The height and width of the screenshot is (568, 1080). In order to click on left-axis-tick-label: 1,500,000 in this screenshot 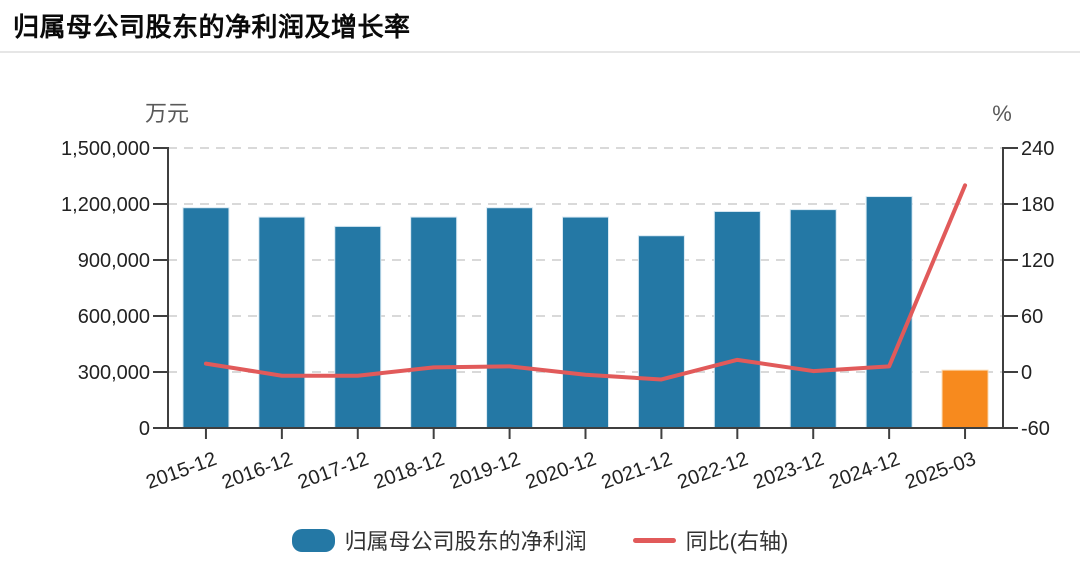, I will do `click(105, 149)`.